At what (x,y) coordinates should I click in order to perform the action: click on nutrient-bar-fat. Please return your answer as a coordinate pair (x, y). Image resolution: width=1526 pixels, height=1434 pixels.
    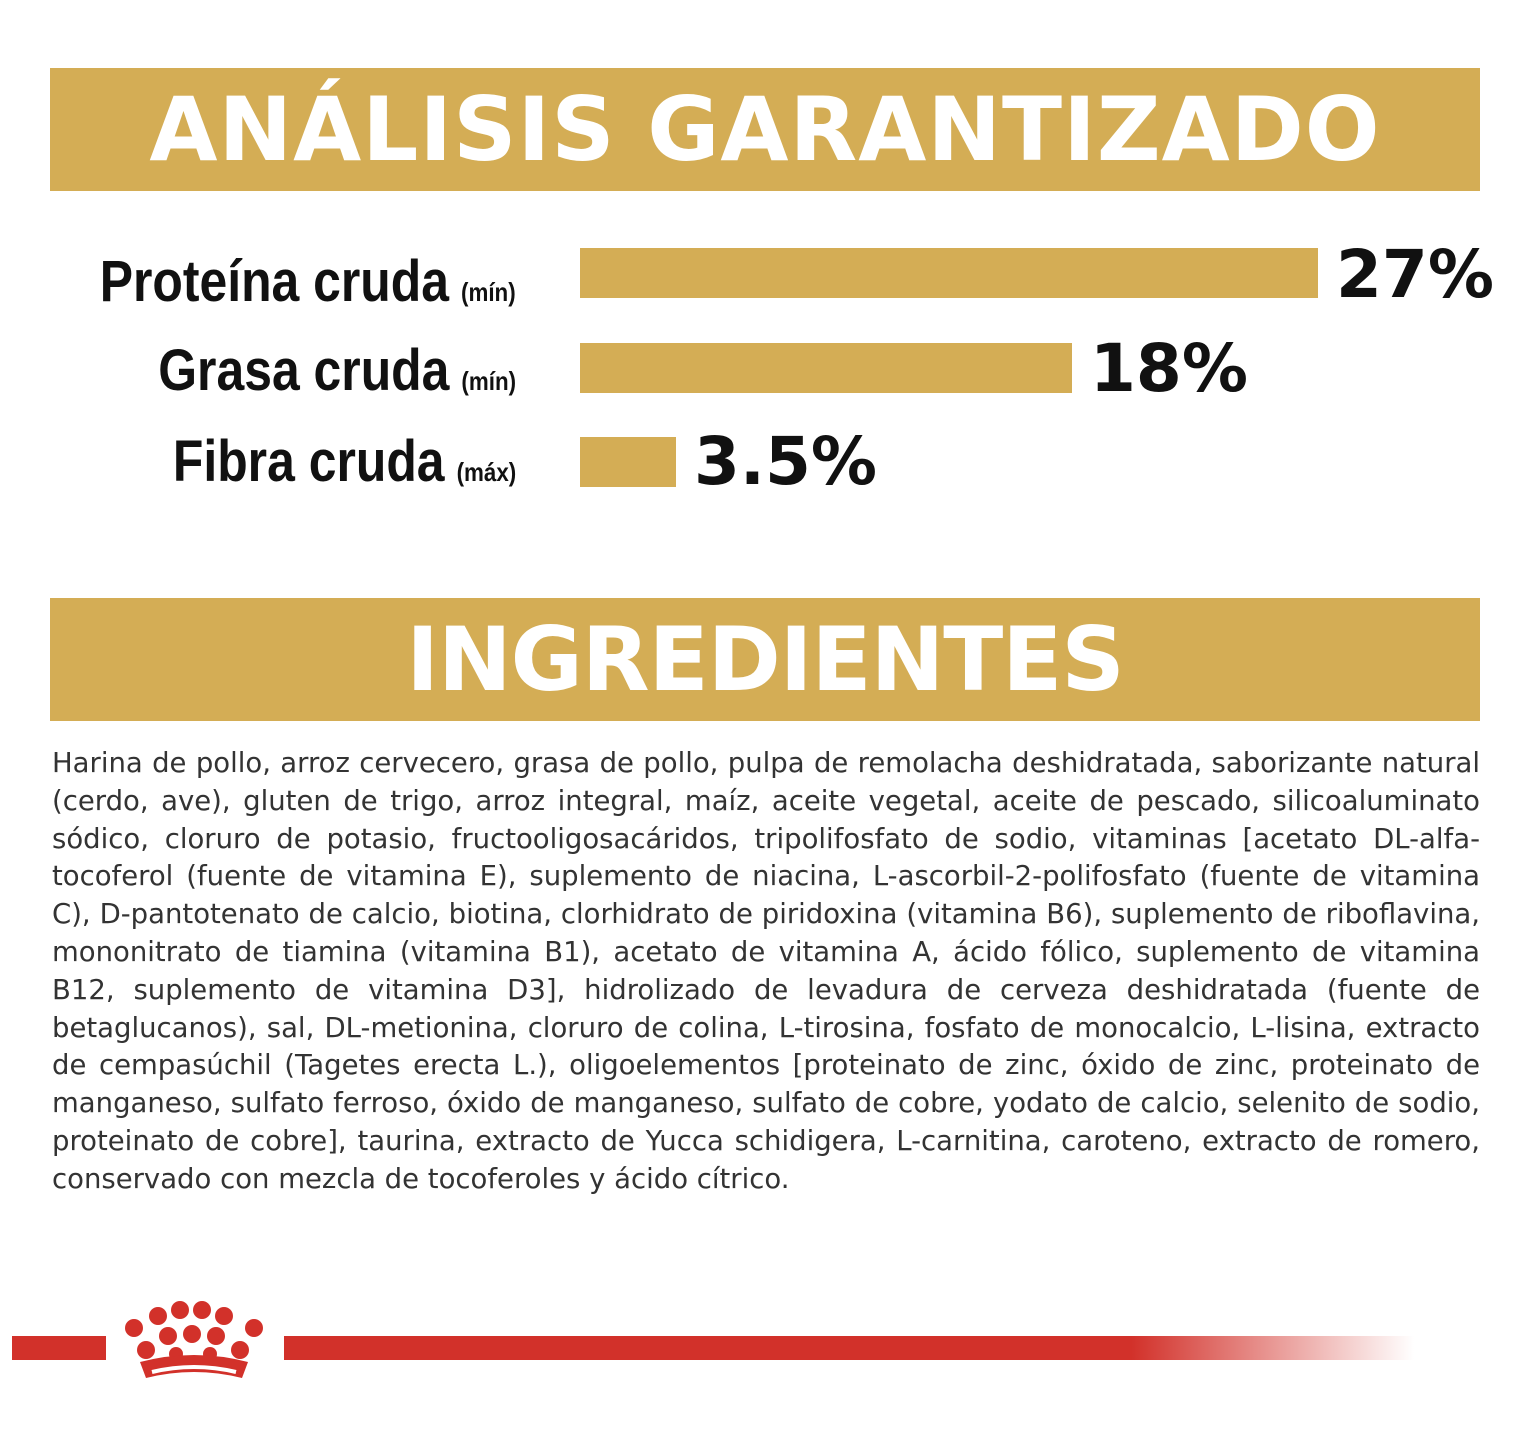
    Looking at the image, I should click on (826, 368).